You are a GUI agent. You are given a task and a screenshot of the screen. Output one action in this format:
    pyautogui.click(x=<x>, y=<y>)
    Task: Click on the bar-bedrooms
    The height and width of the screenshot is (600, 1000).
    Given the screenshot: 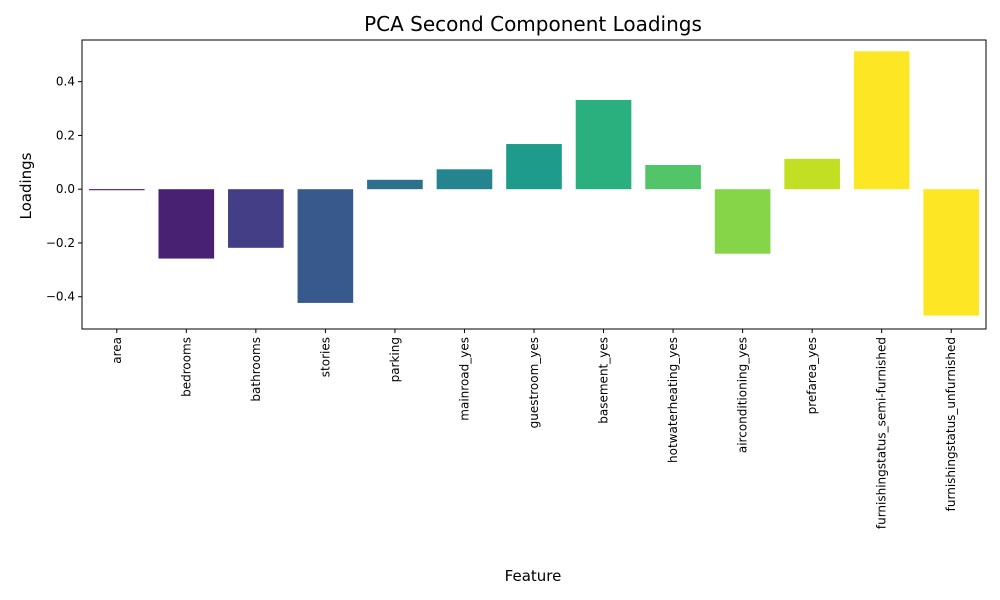 What is the action you would take?
    pyautogui.click(x=186, y=224)
    